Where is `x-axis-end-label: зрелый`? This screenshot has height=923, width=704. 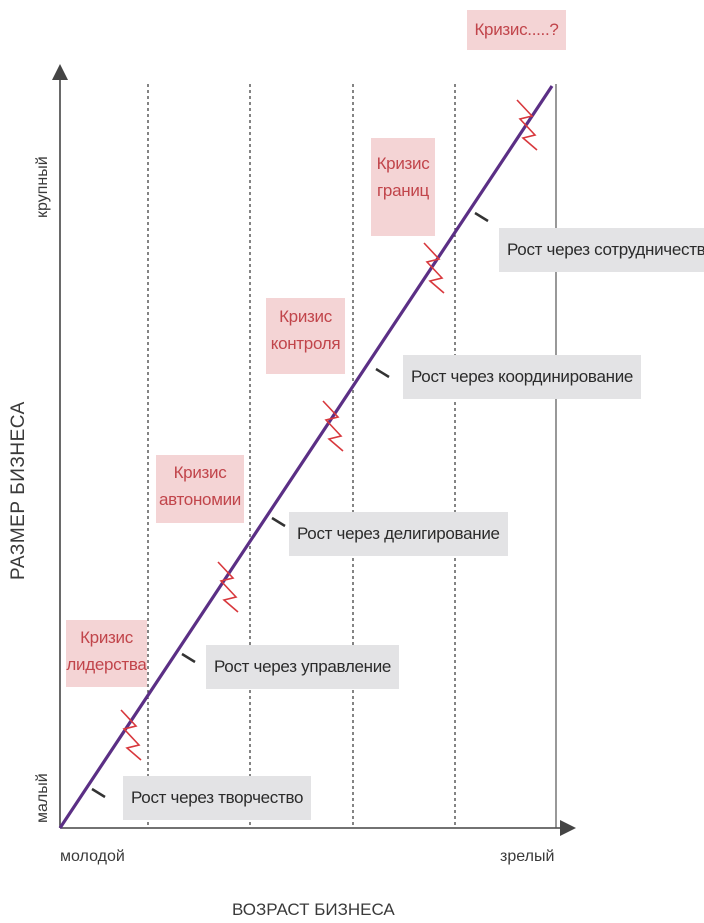
x-axis-end-label: зрелый is located at coordinates (527, 856).